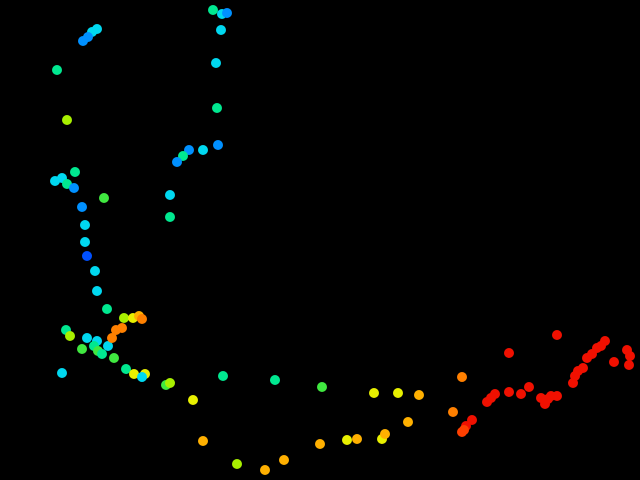 This screenshot has width=640, height=480. Describe the element at coordinates (464, 430) in the screenshot. I see `point-red_orange` at that location.